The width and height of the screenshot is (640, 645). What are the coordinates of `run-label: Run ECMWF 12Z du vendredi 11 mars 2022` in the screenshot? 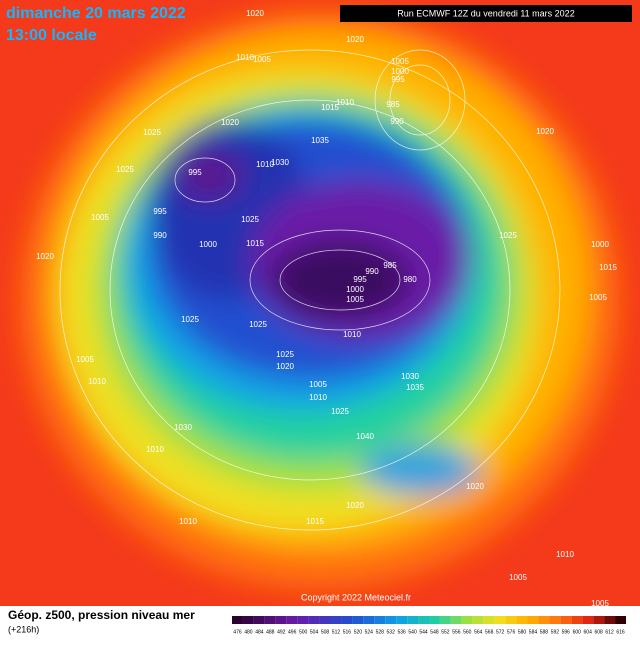 It's located at (485, 13).